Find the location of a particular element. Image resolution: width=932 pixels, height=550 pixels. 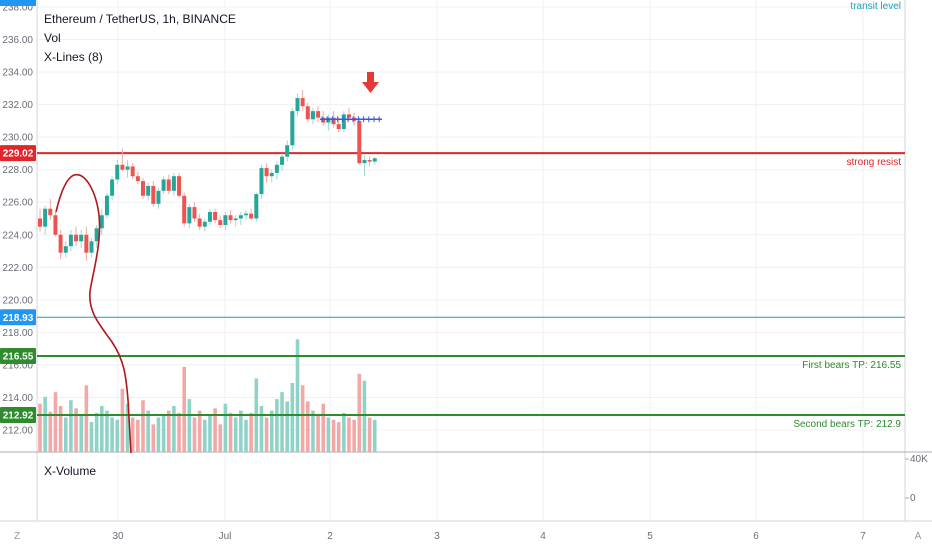

auto-scale-button: A is located at coordinates (918, 536).